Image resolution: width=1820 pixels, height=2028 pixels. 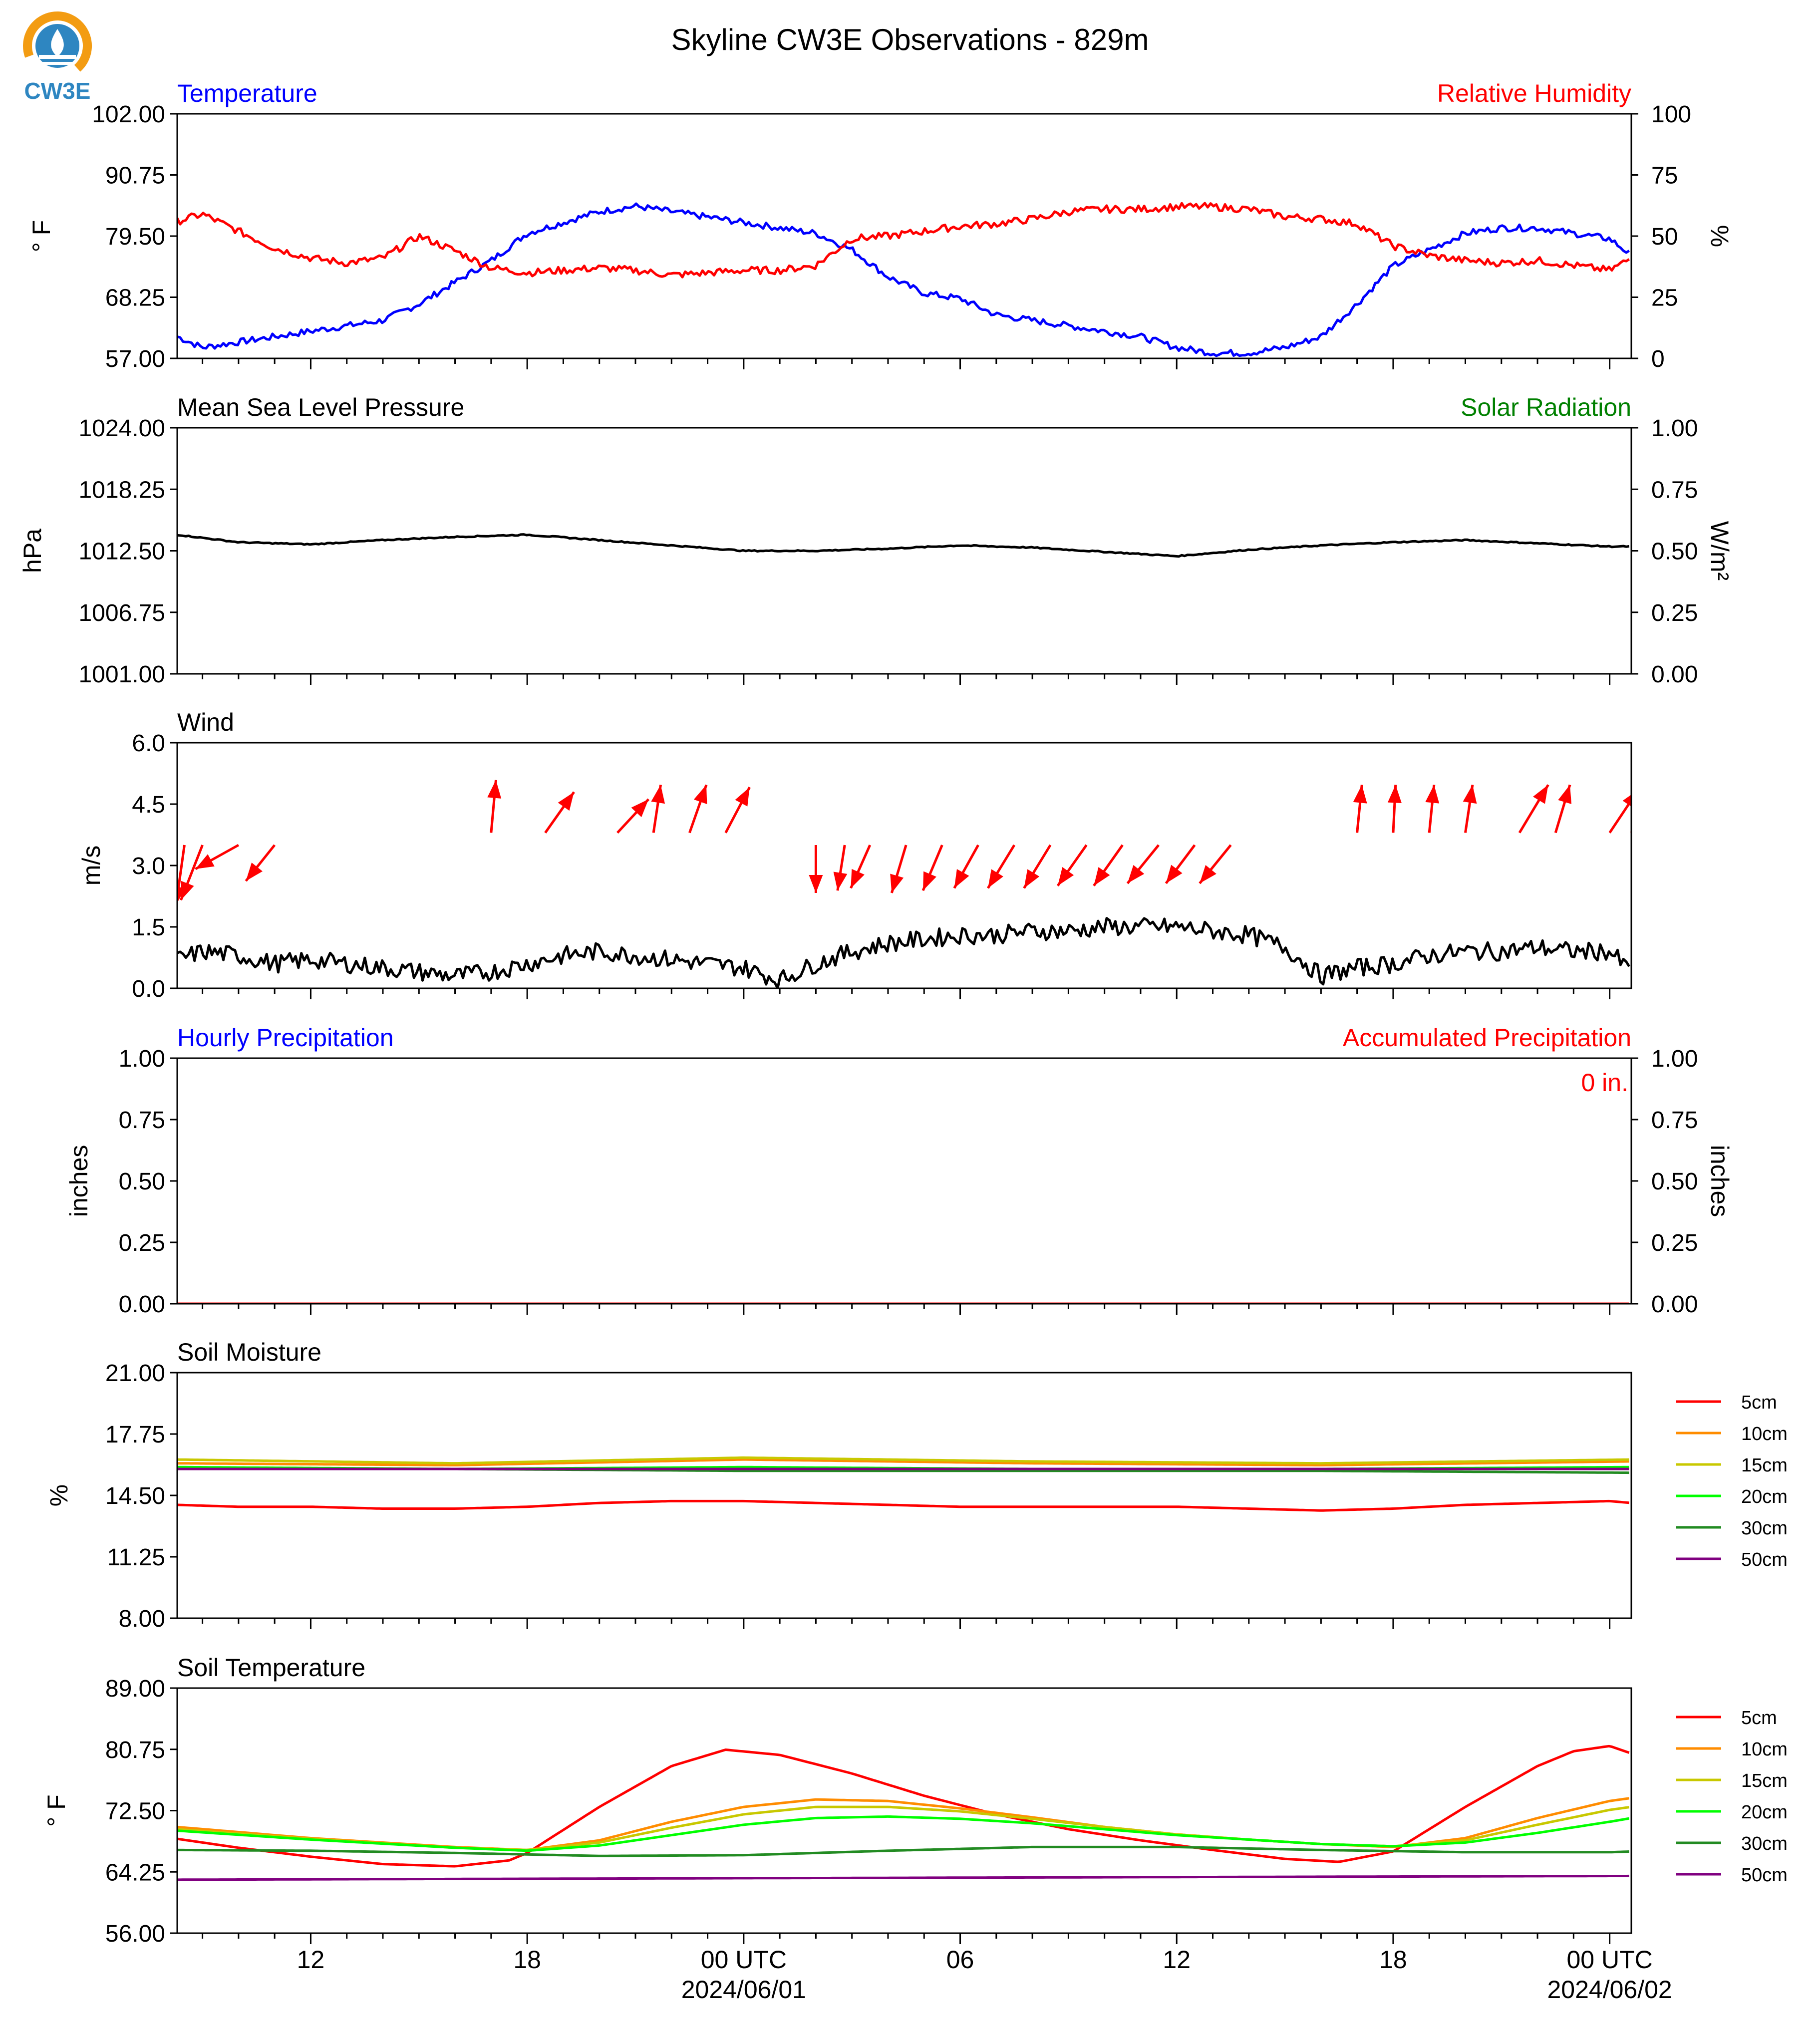 What do you see at coordinates (903, 1833) in the screenshot?
I see `series-line-20cm` at bounding box center [903, 1833].